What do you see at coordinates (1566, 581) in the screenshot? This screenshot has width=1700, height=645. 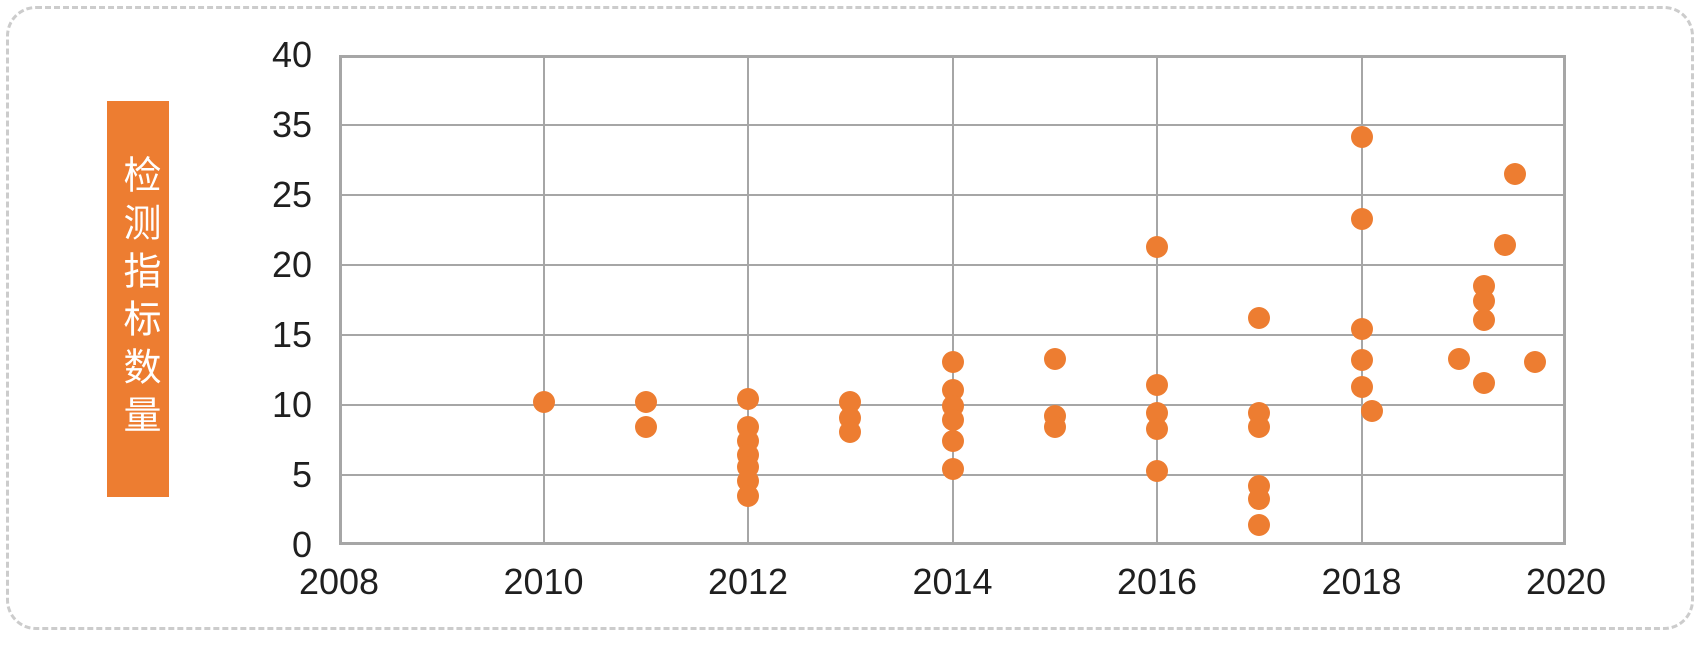 I see `x-tick-label: 2020` at bounding box center [1566, 581].